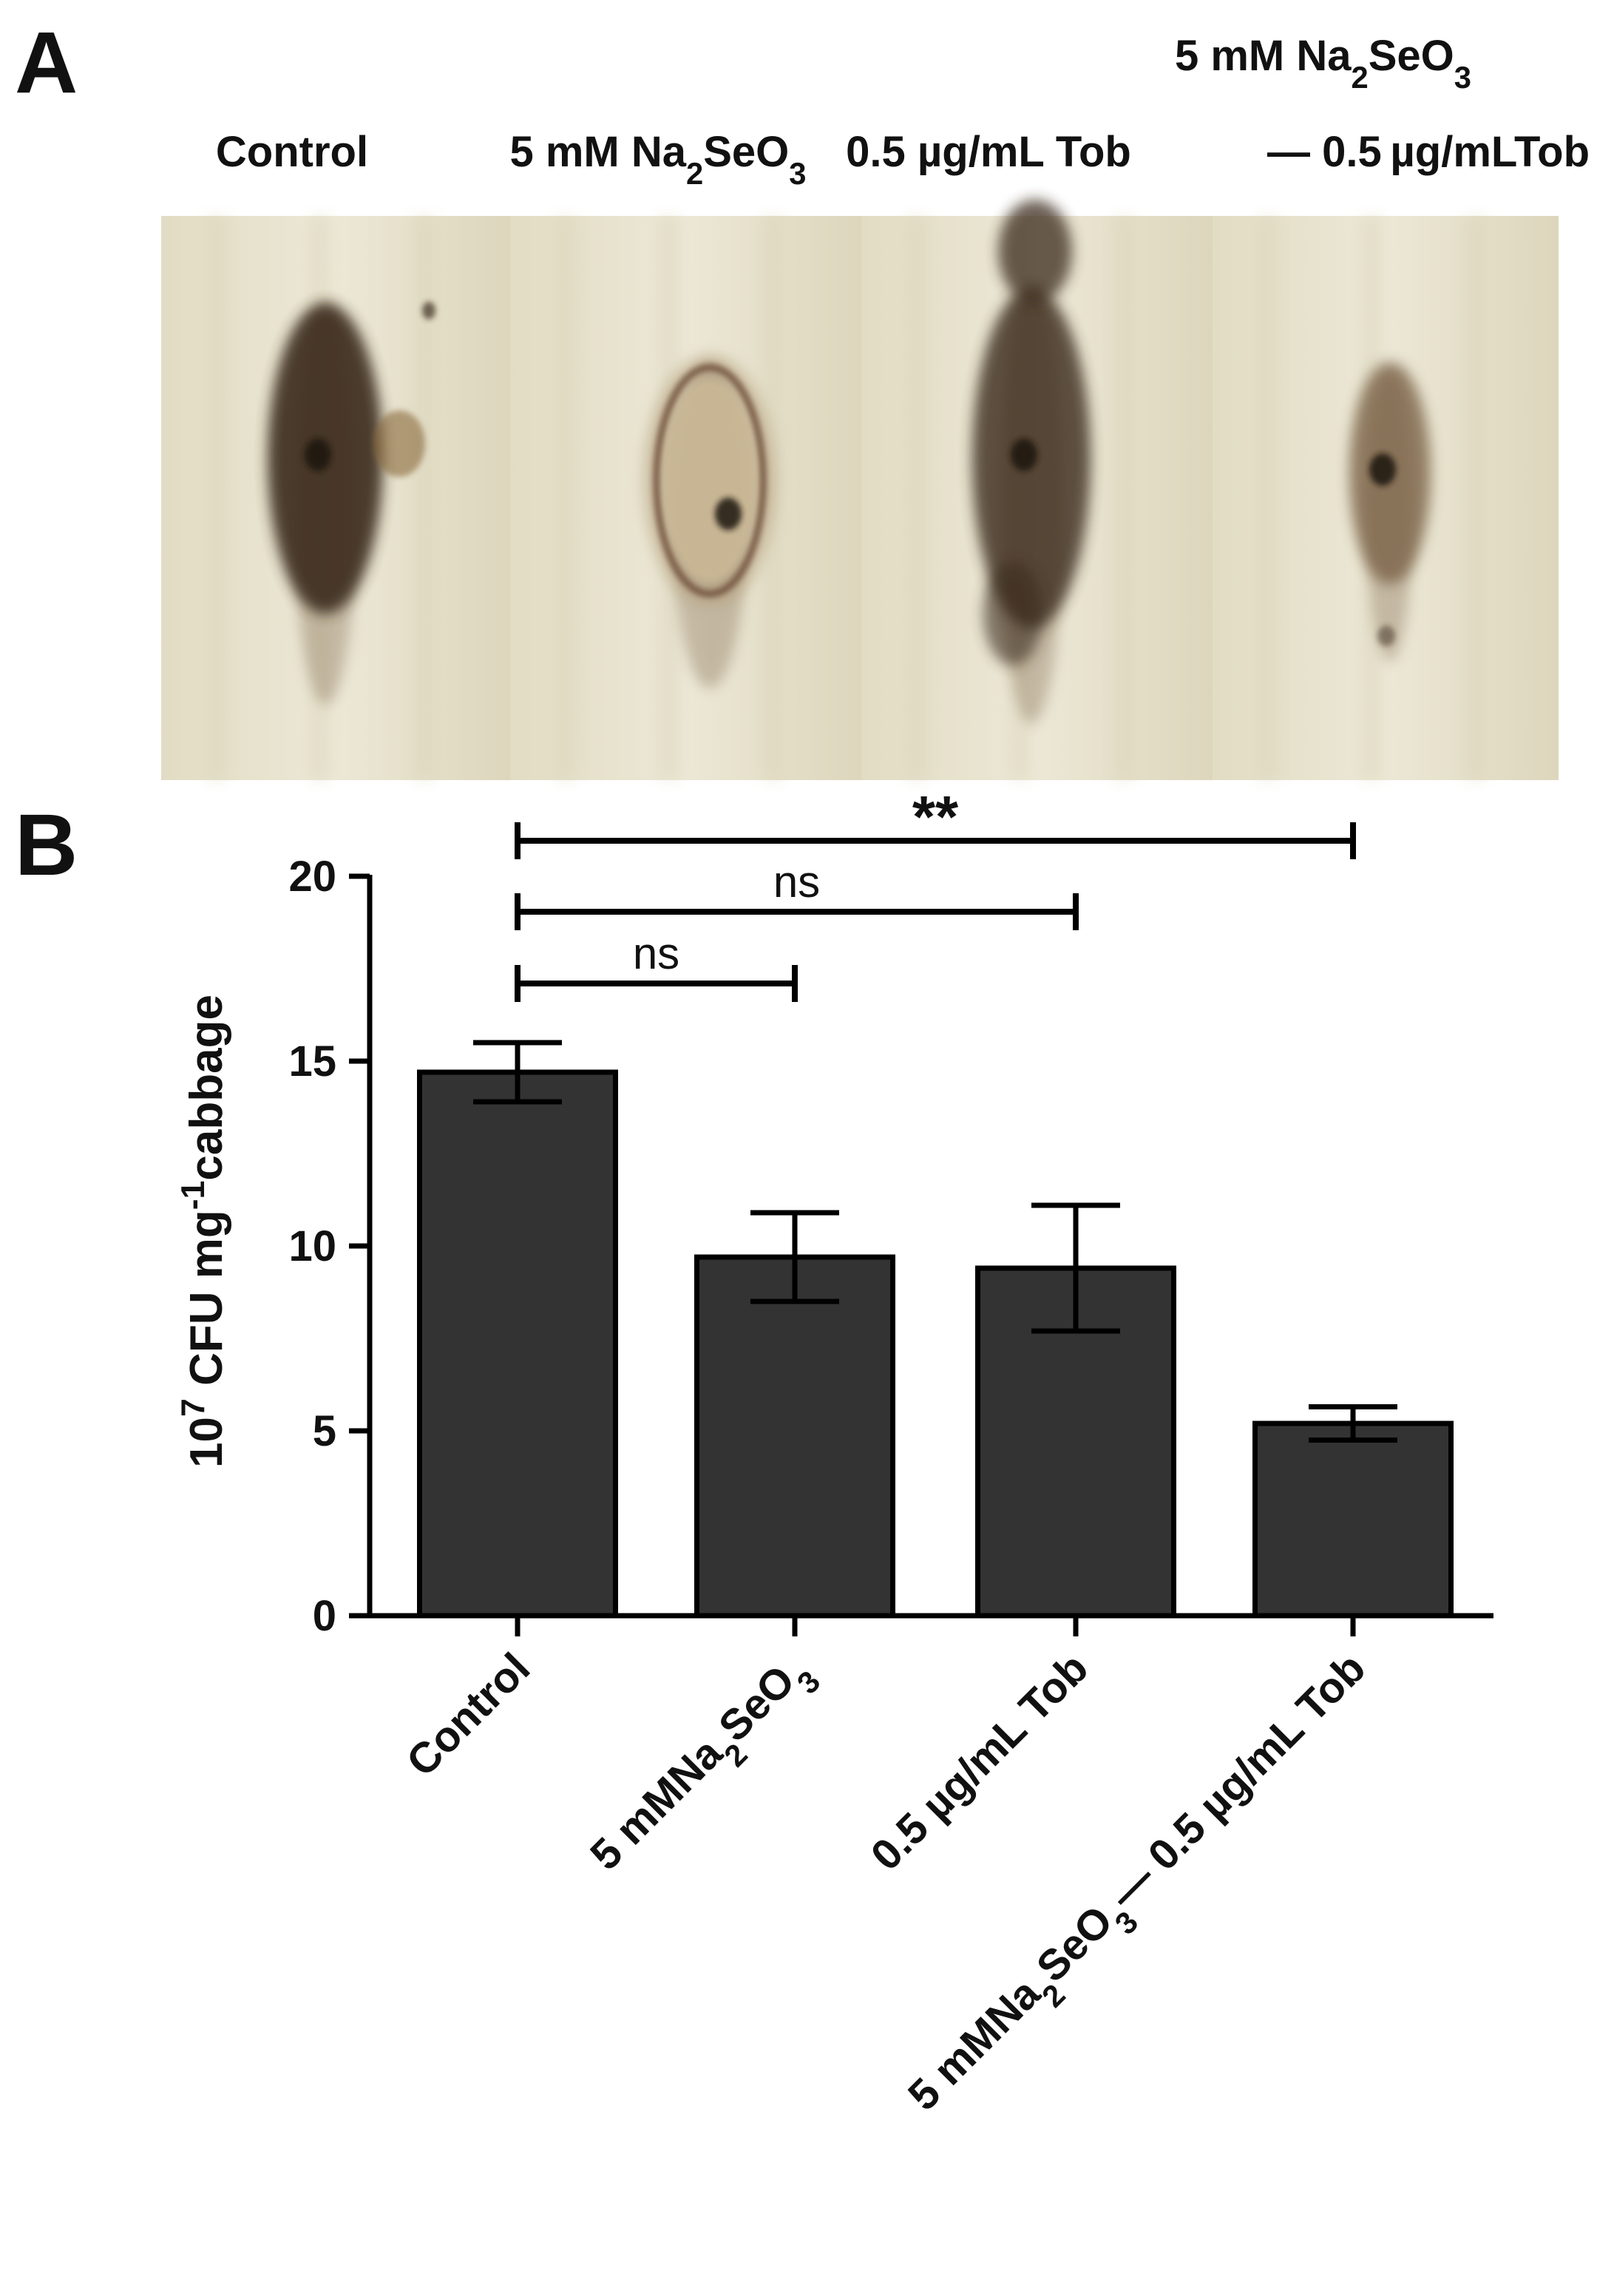 Image resolution: width=1614 pixels, height=2296 pixels. What do you see at coordinates (935, 817) in the screenshot?
I see `significance-label-3: **` at bounding box center [935, 817].